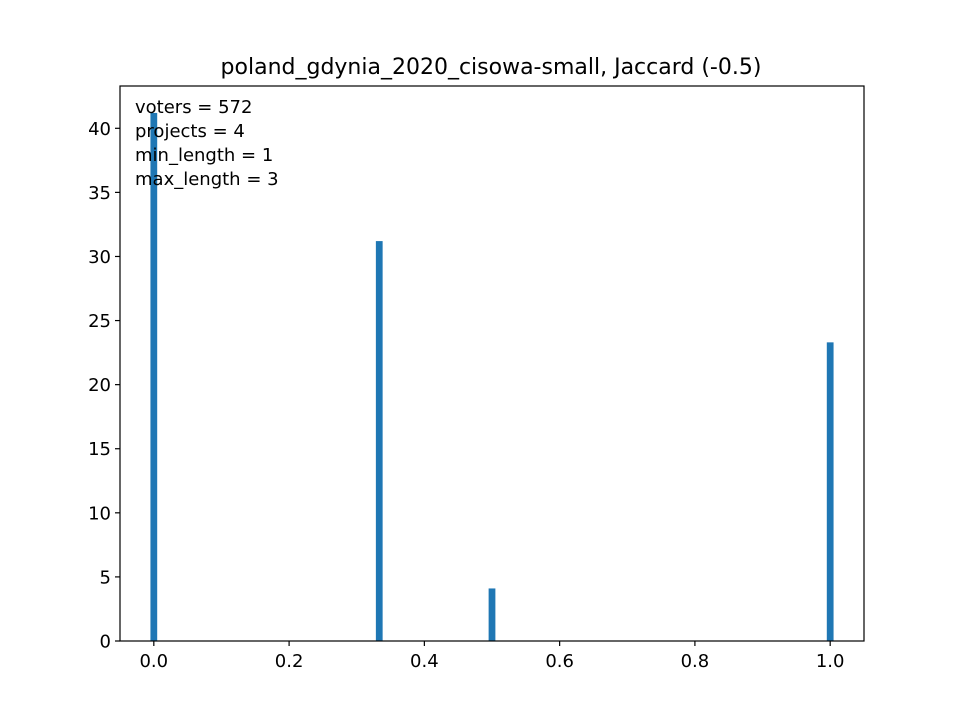 The height and width of the screenshot is (720, 960). I want to click on y-tick-label: 15, so click(99, 449).